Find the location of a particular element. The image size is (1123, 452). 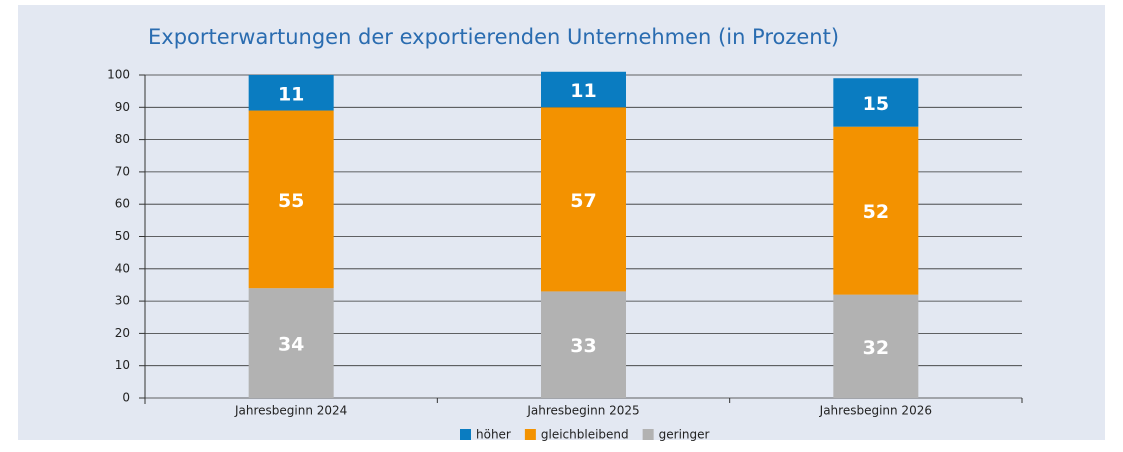

data-label: 57 is located at coordinates (583, 201).